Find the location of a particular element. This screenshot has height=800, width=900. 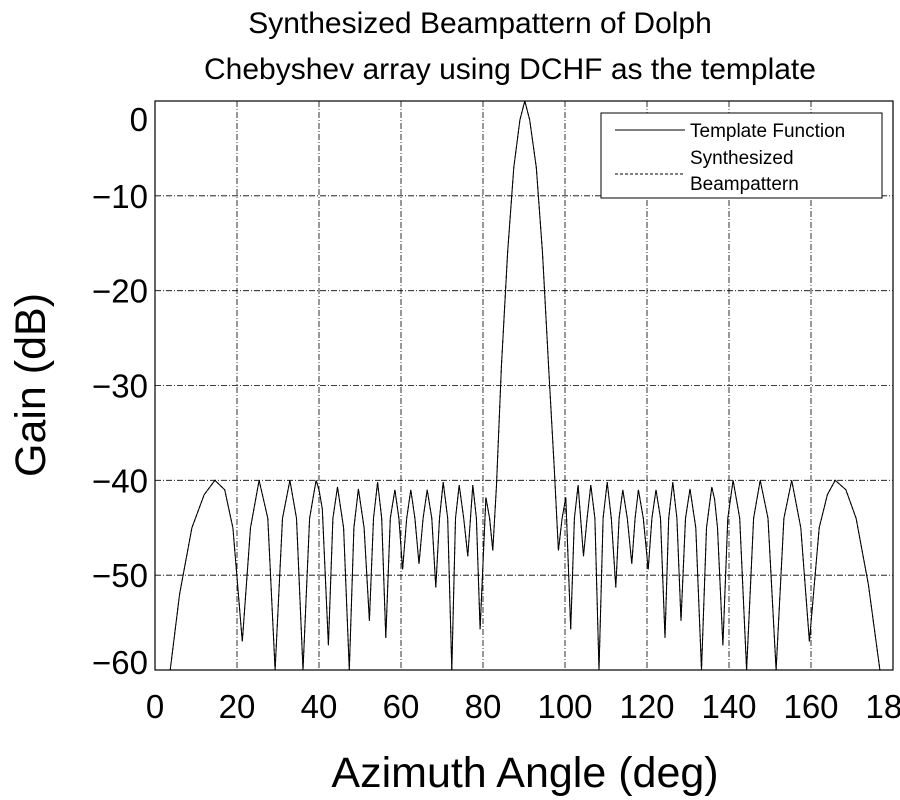

x-axis-label: Azimuth Angle (deg) is located at coordinates (524, 773).